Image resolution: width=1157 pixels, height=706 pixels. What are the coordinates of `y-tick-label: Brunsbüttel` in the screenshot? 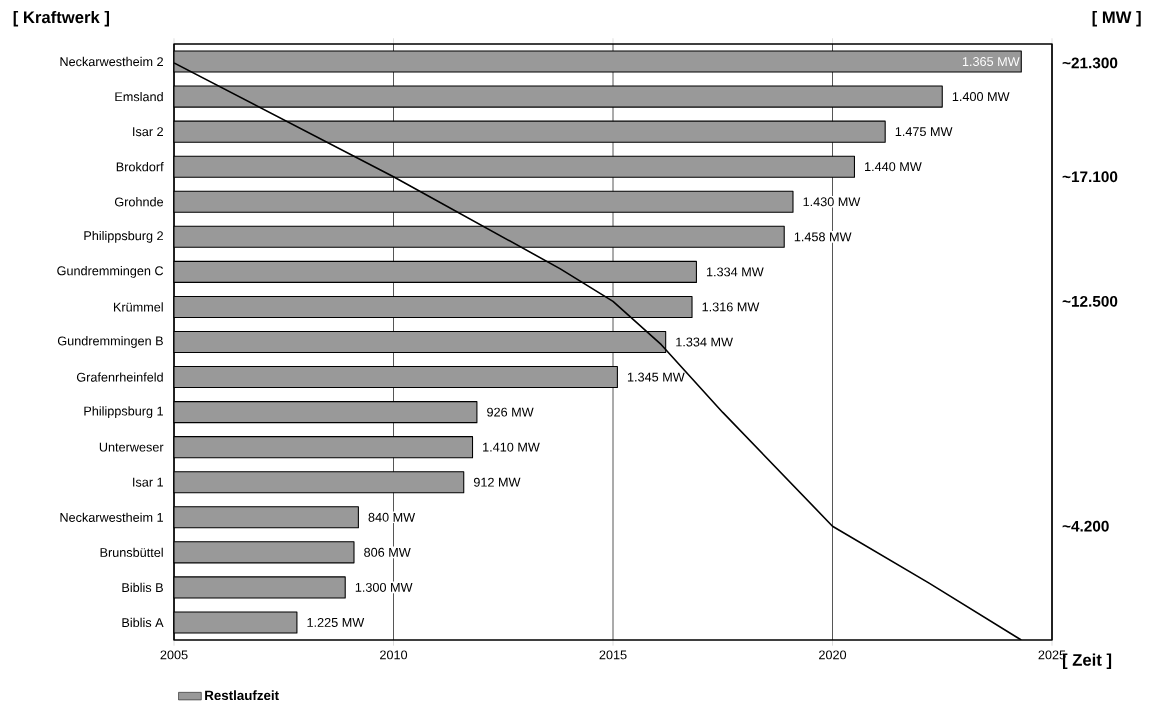 It's located at (131, 552).